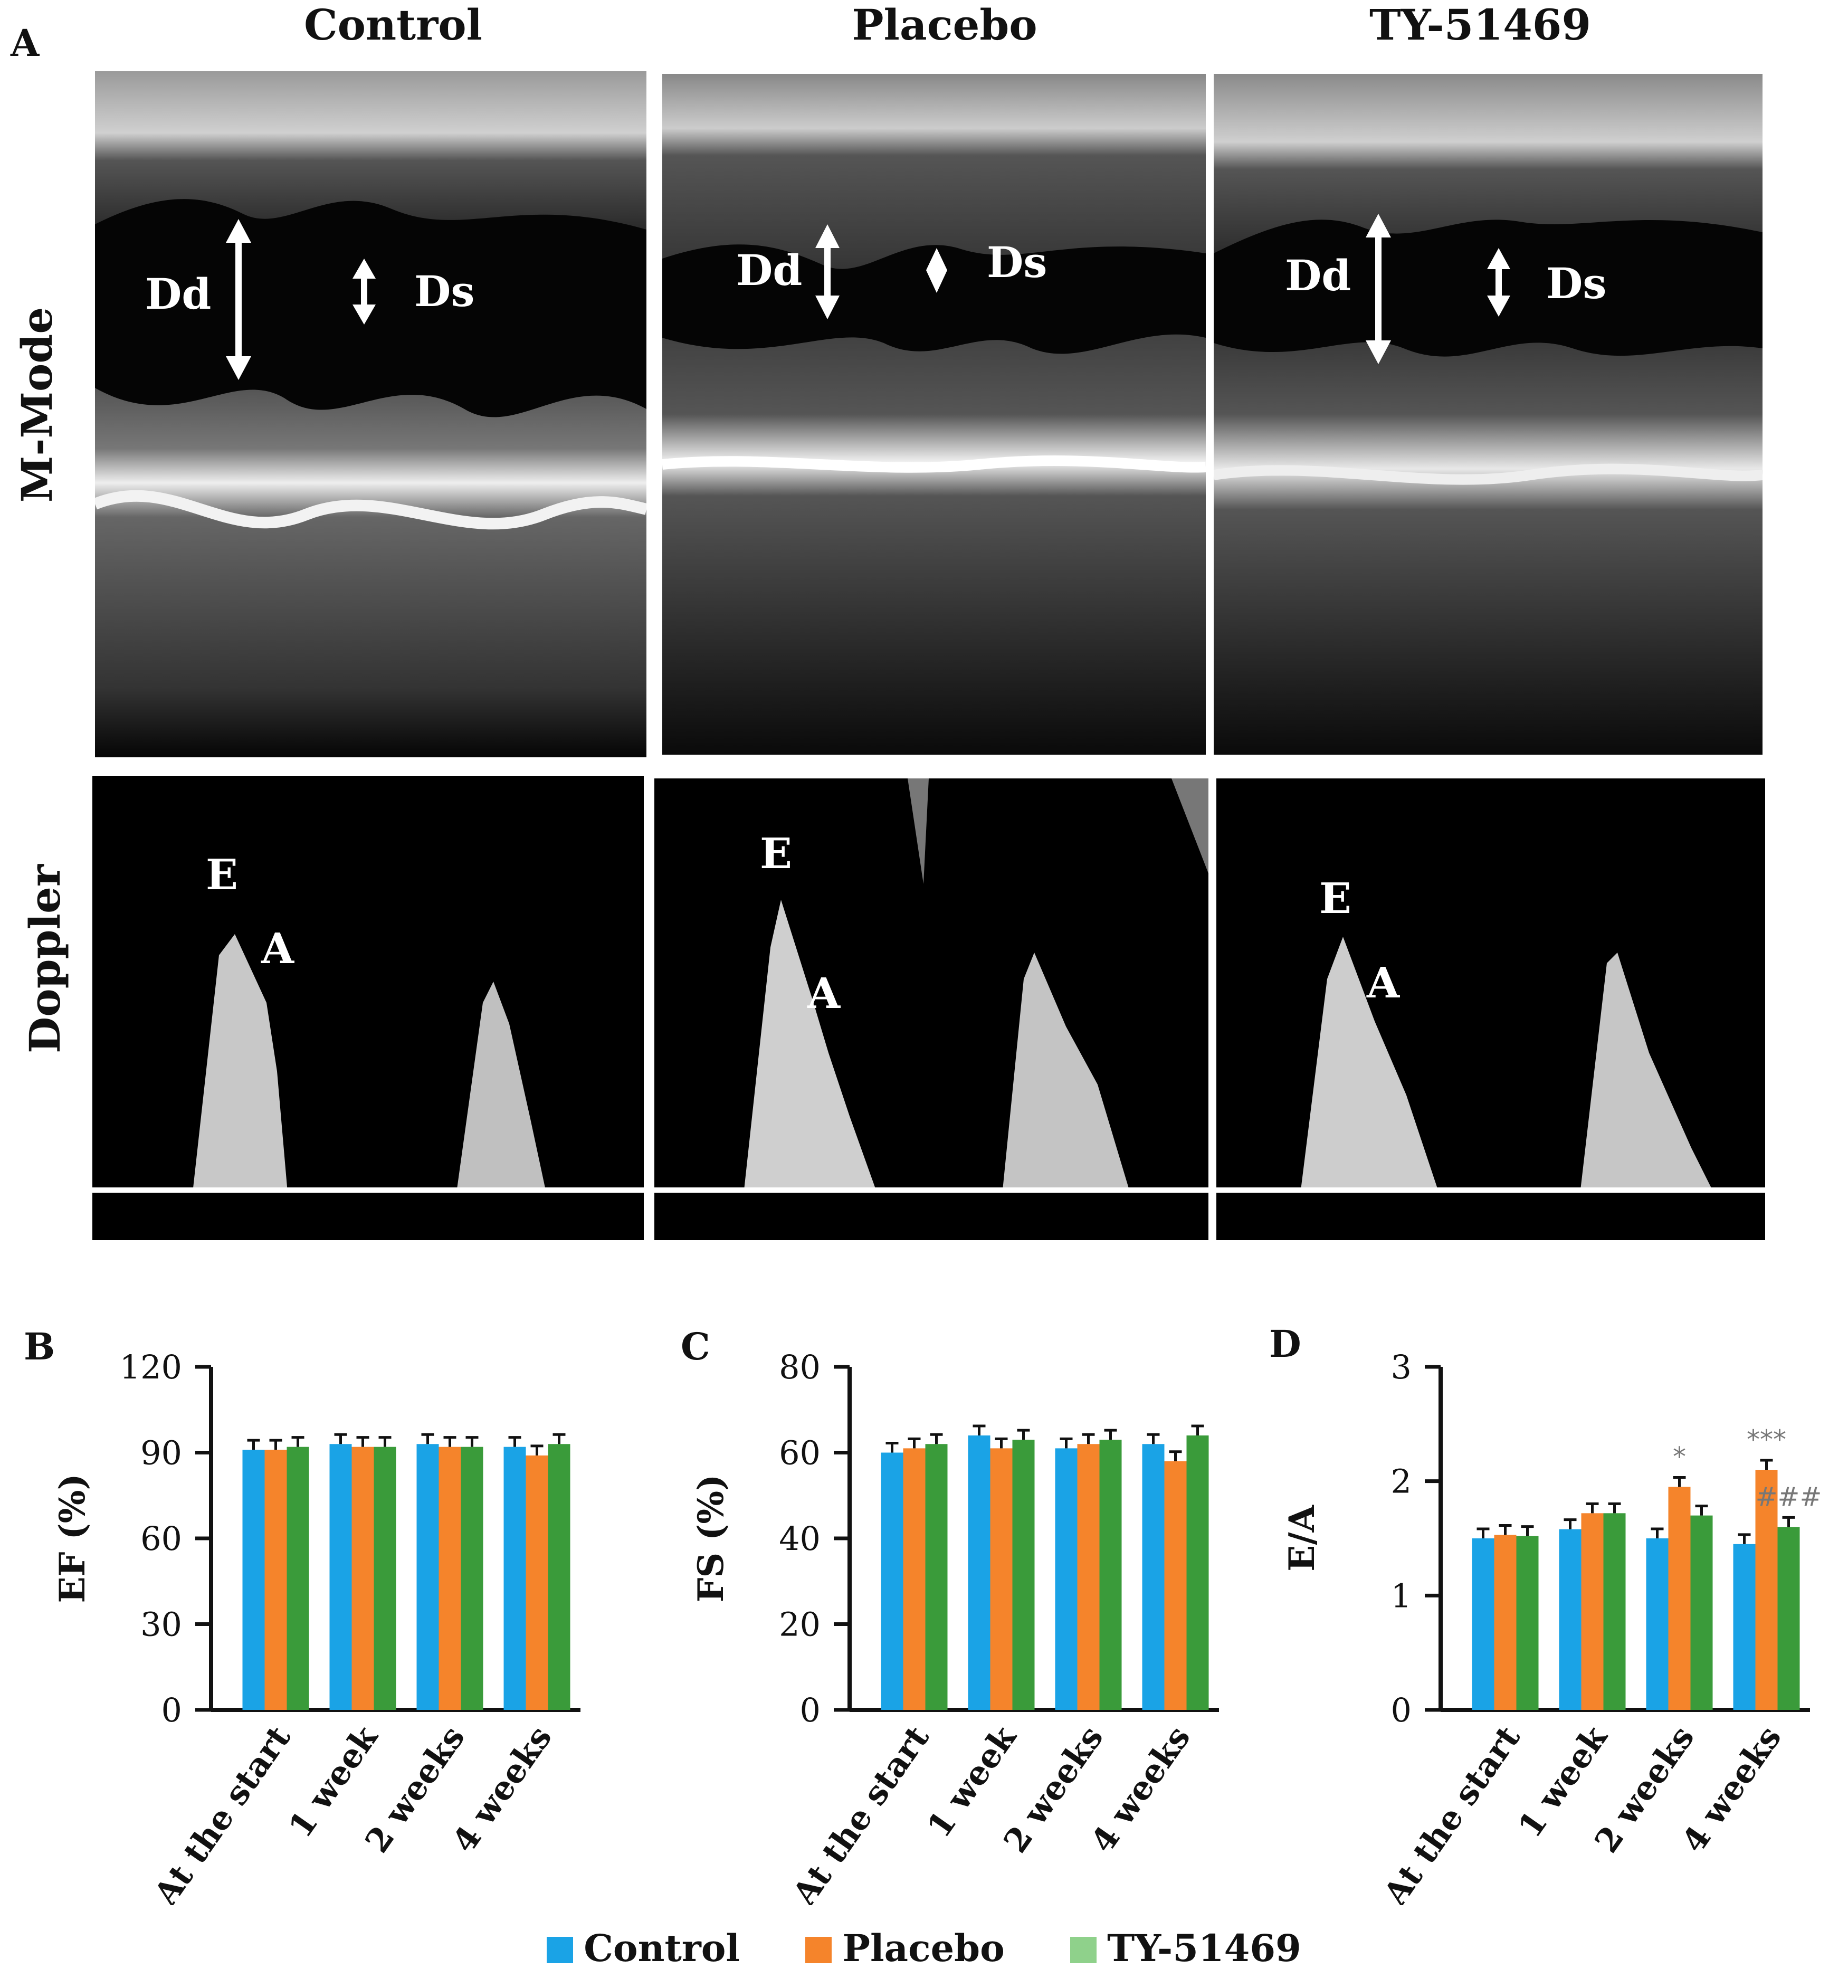 Image resolution: width=1848 pixels, height=1988 pixels. Describe the element at coordinates (1488, 414) in the screenshot. I see `mmode-image-ty51469` at that location.